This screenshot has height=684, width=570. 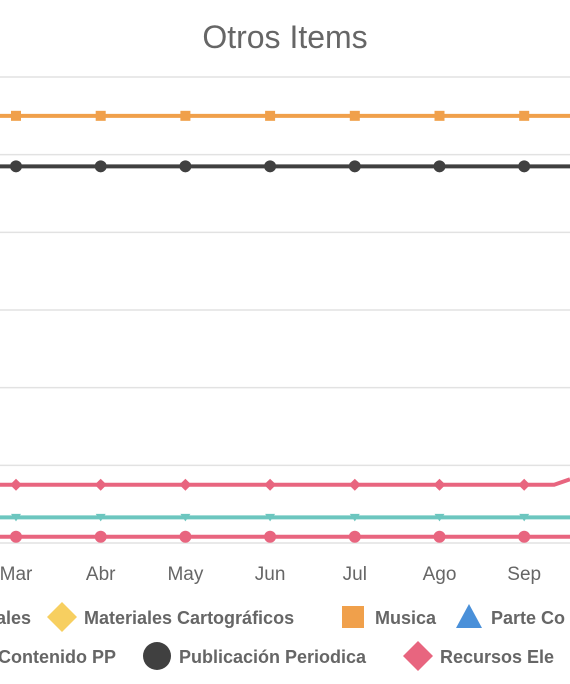 I want to click on x-tick-label: Jun, so click(x=270, y=574).